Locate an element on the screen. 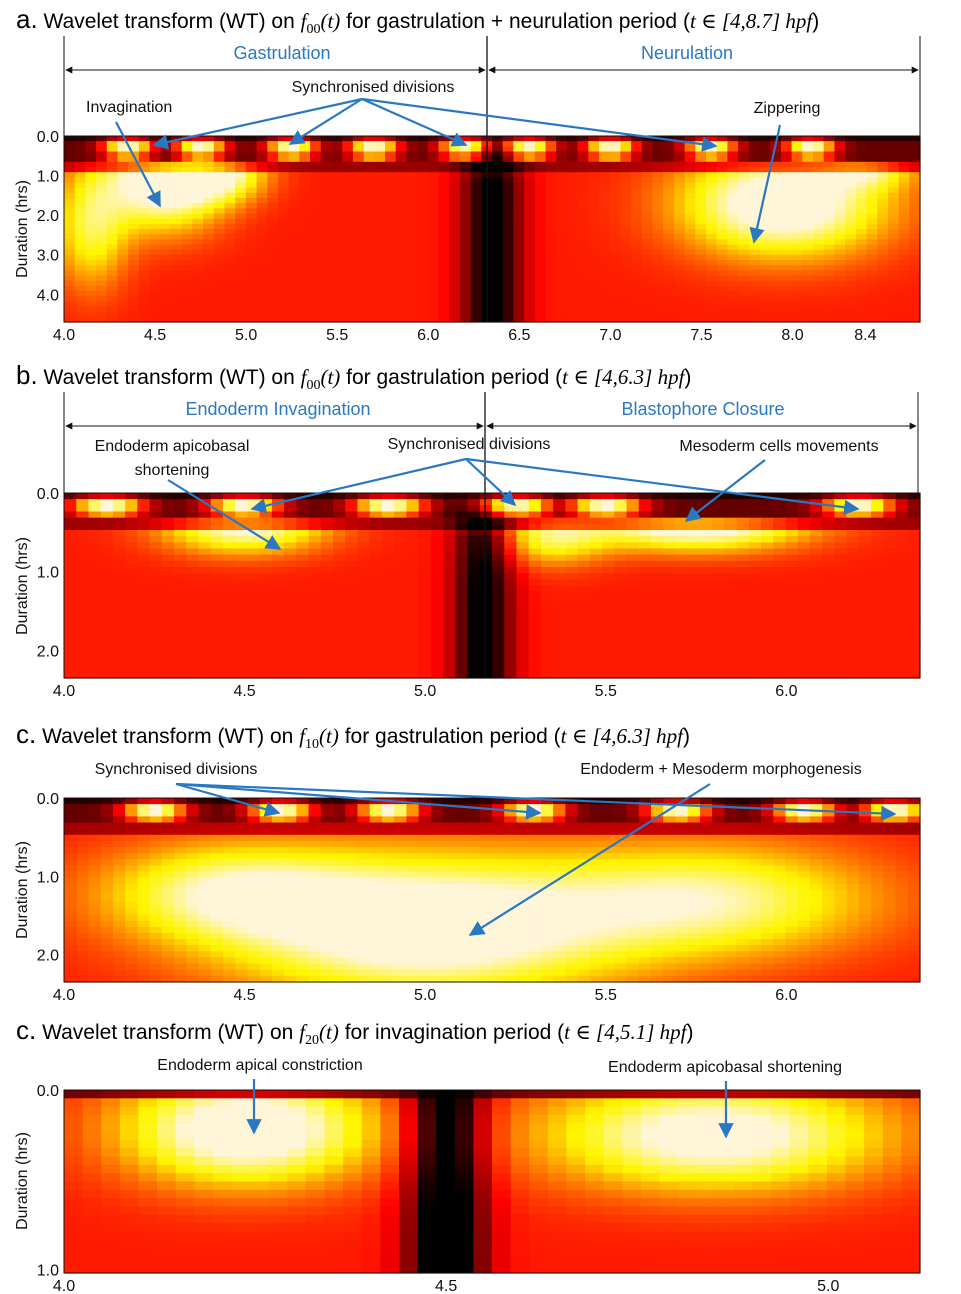 The height and width of the screenshot is (1294, 961). phase-label-neurulation: Neurulation is located at coordinates (687, 53).